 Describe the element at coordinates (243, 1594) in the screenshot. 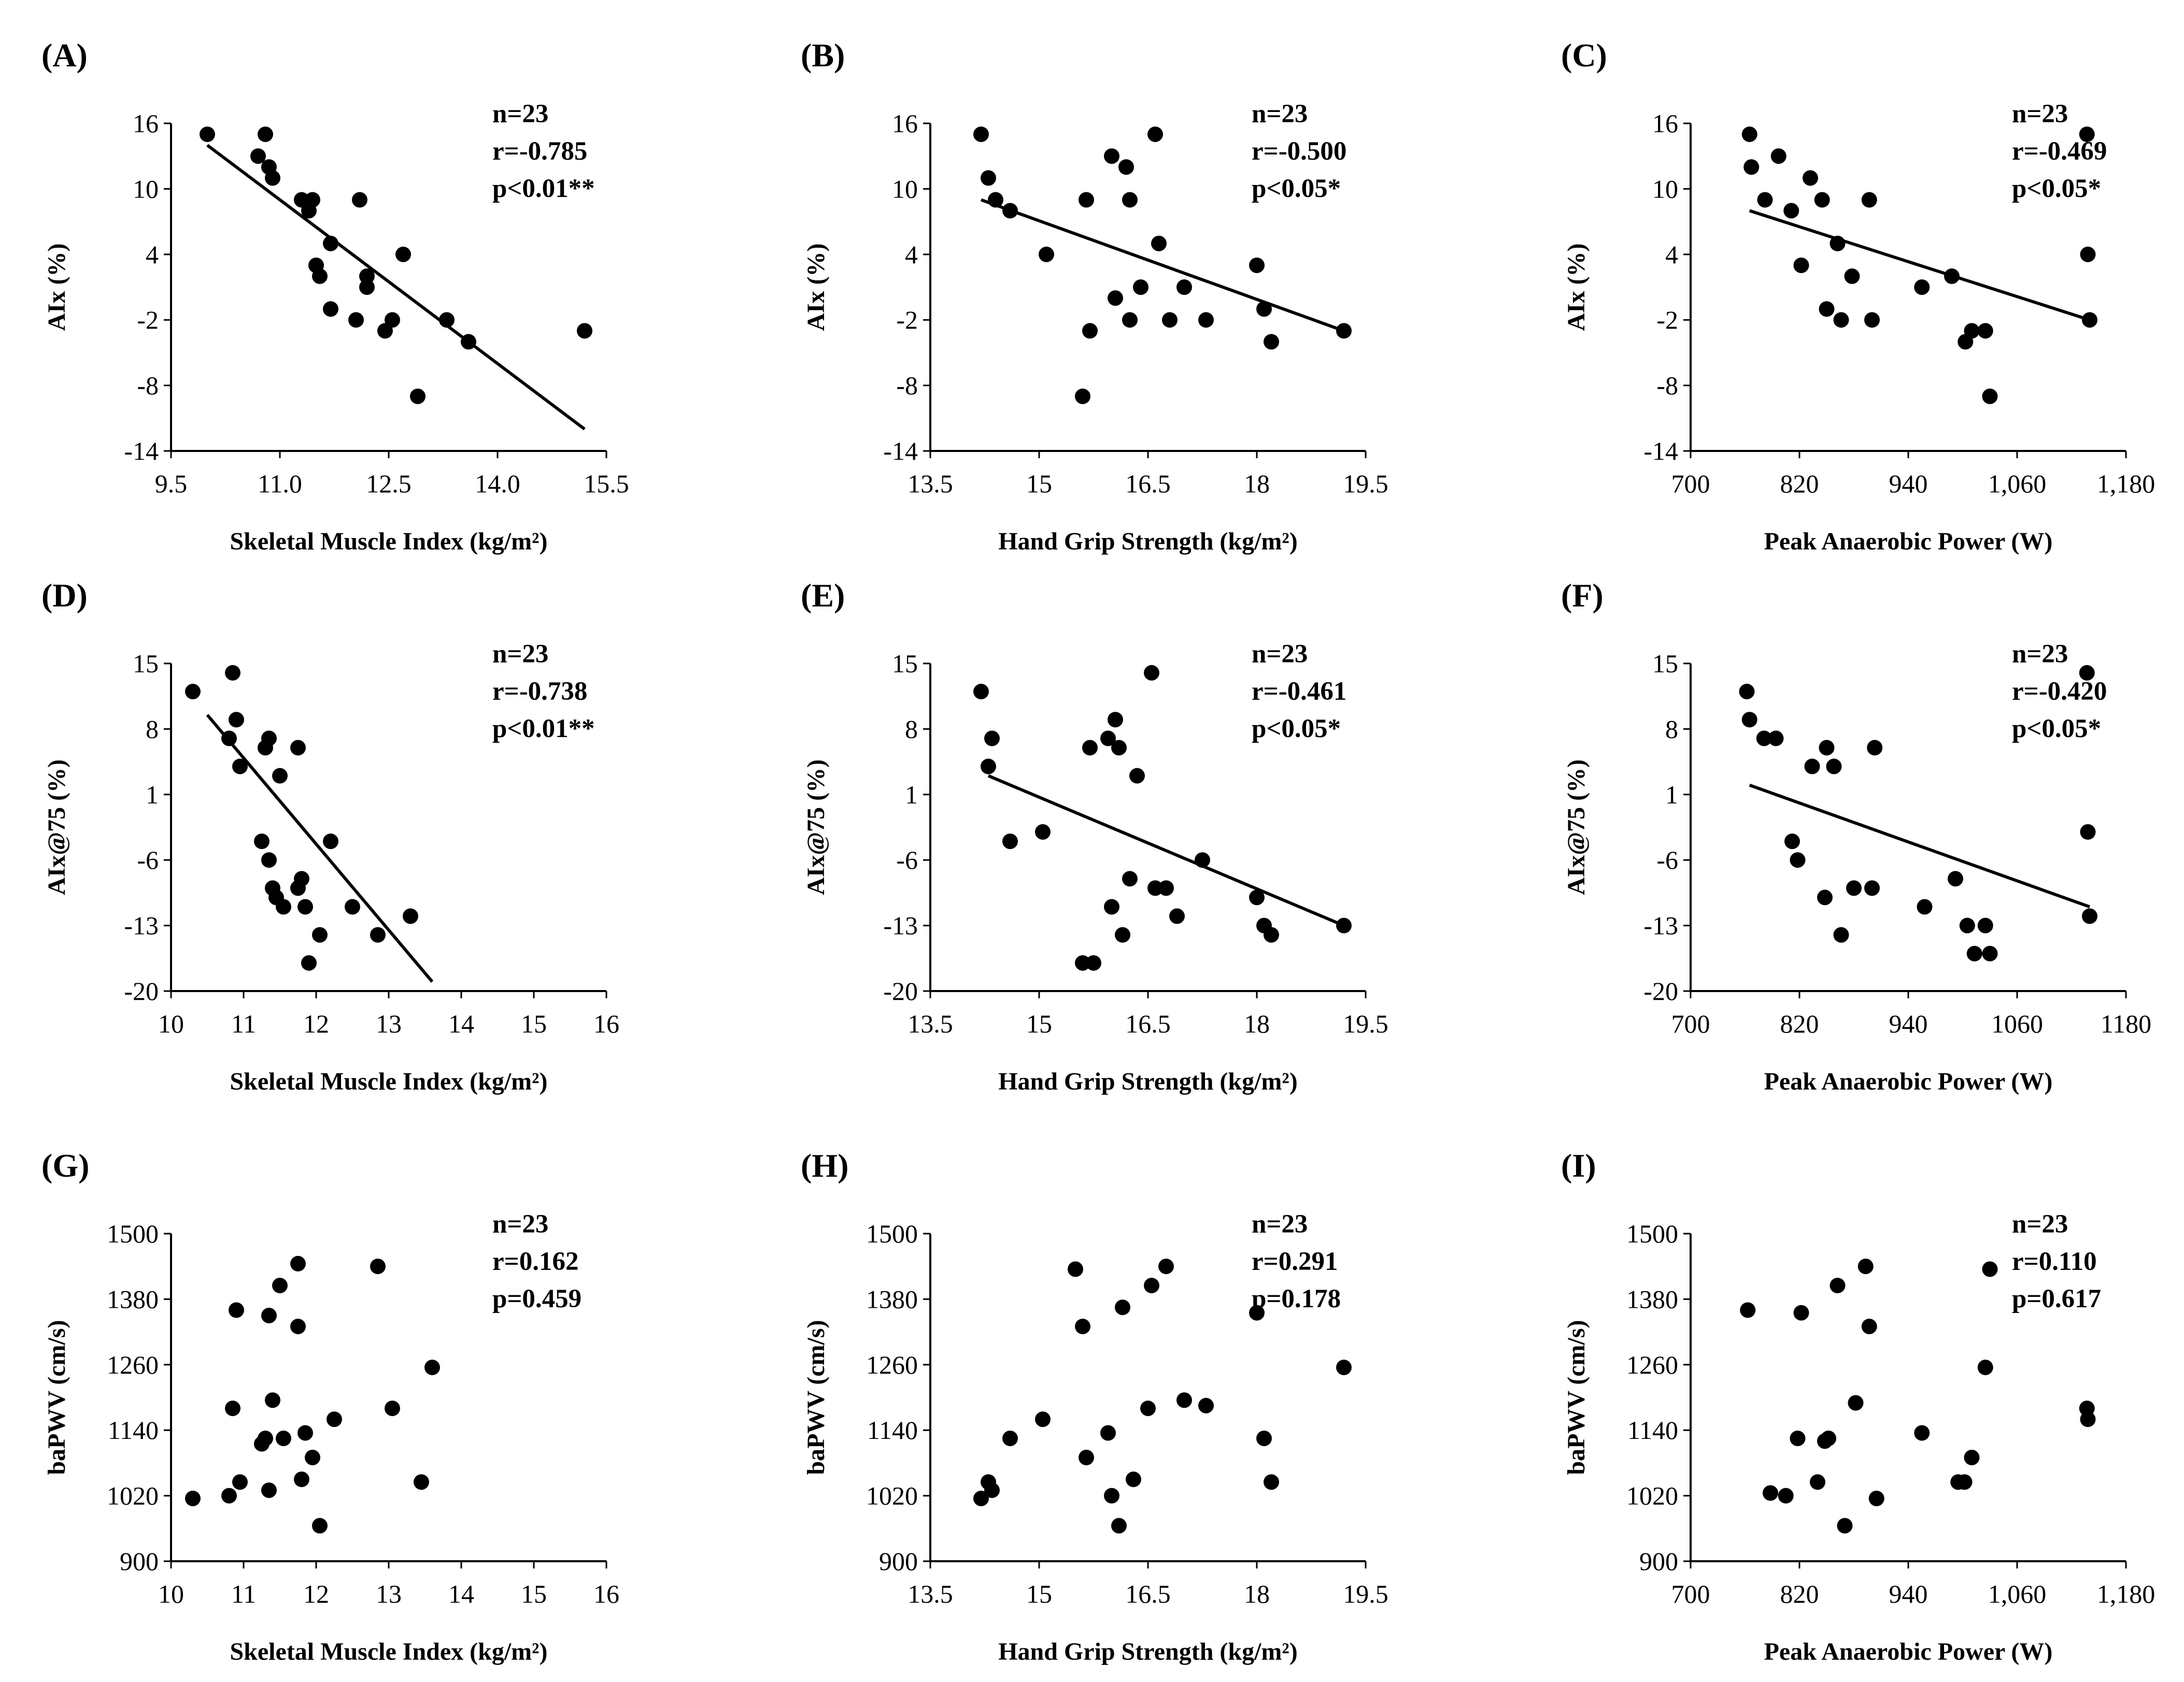

I see `x-tick-label: 11` at that location.